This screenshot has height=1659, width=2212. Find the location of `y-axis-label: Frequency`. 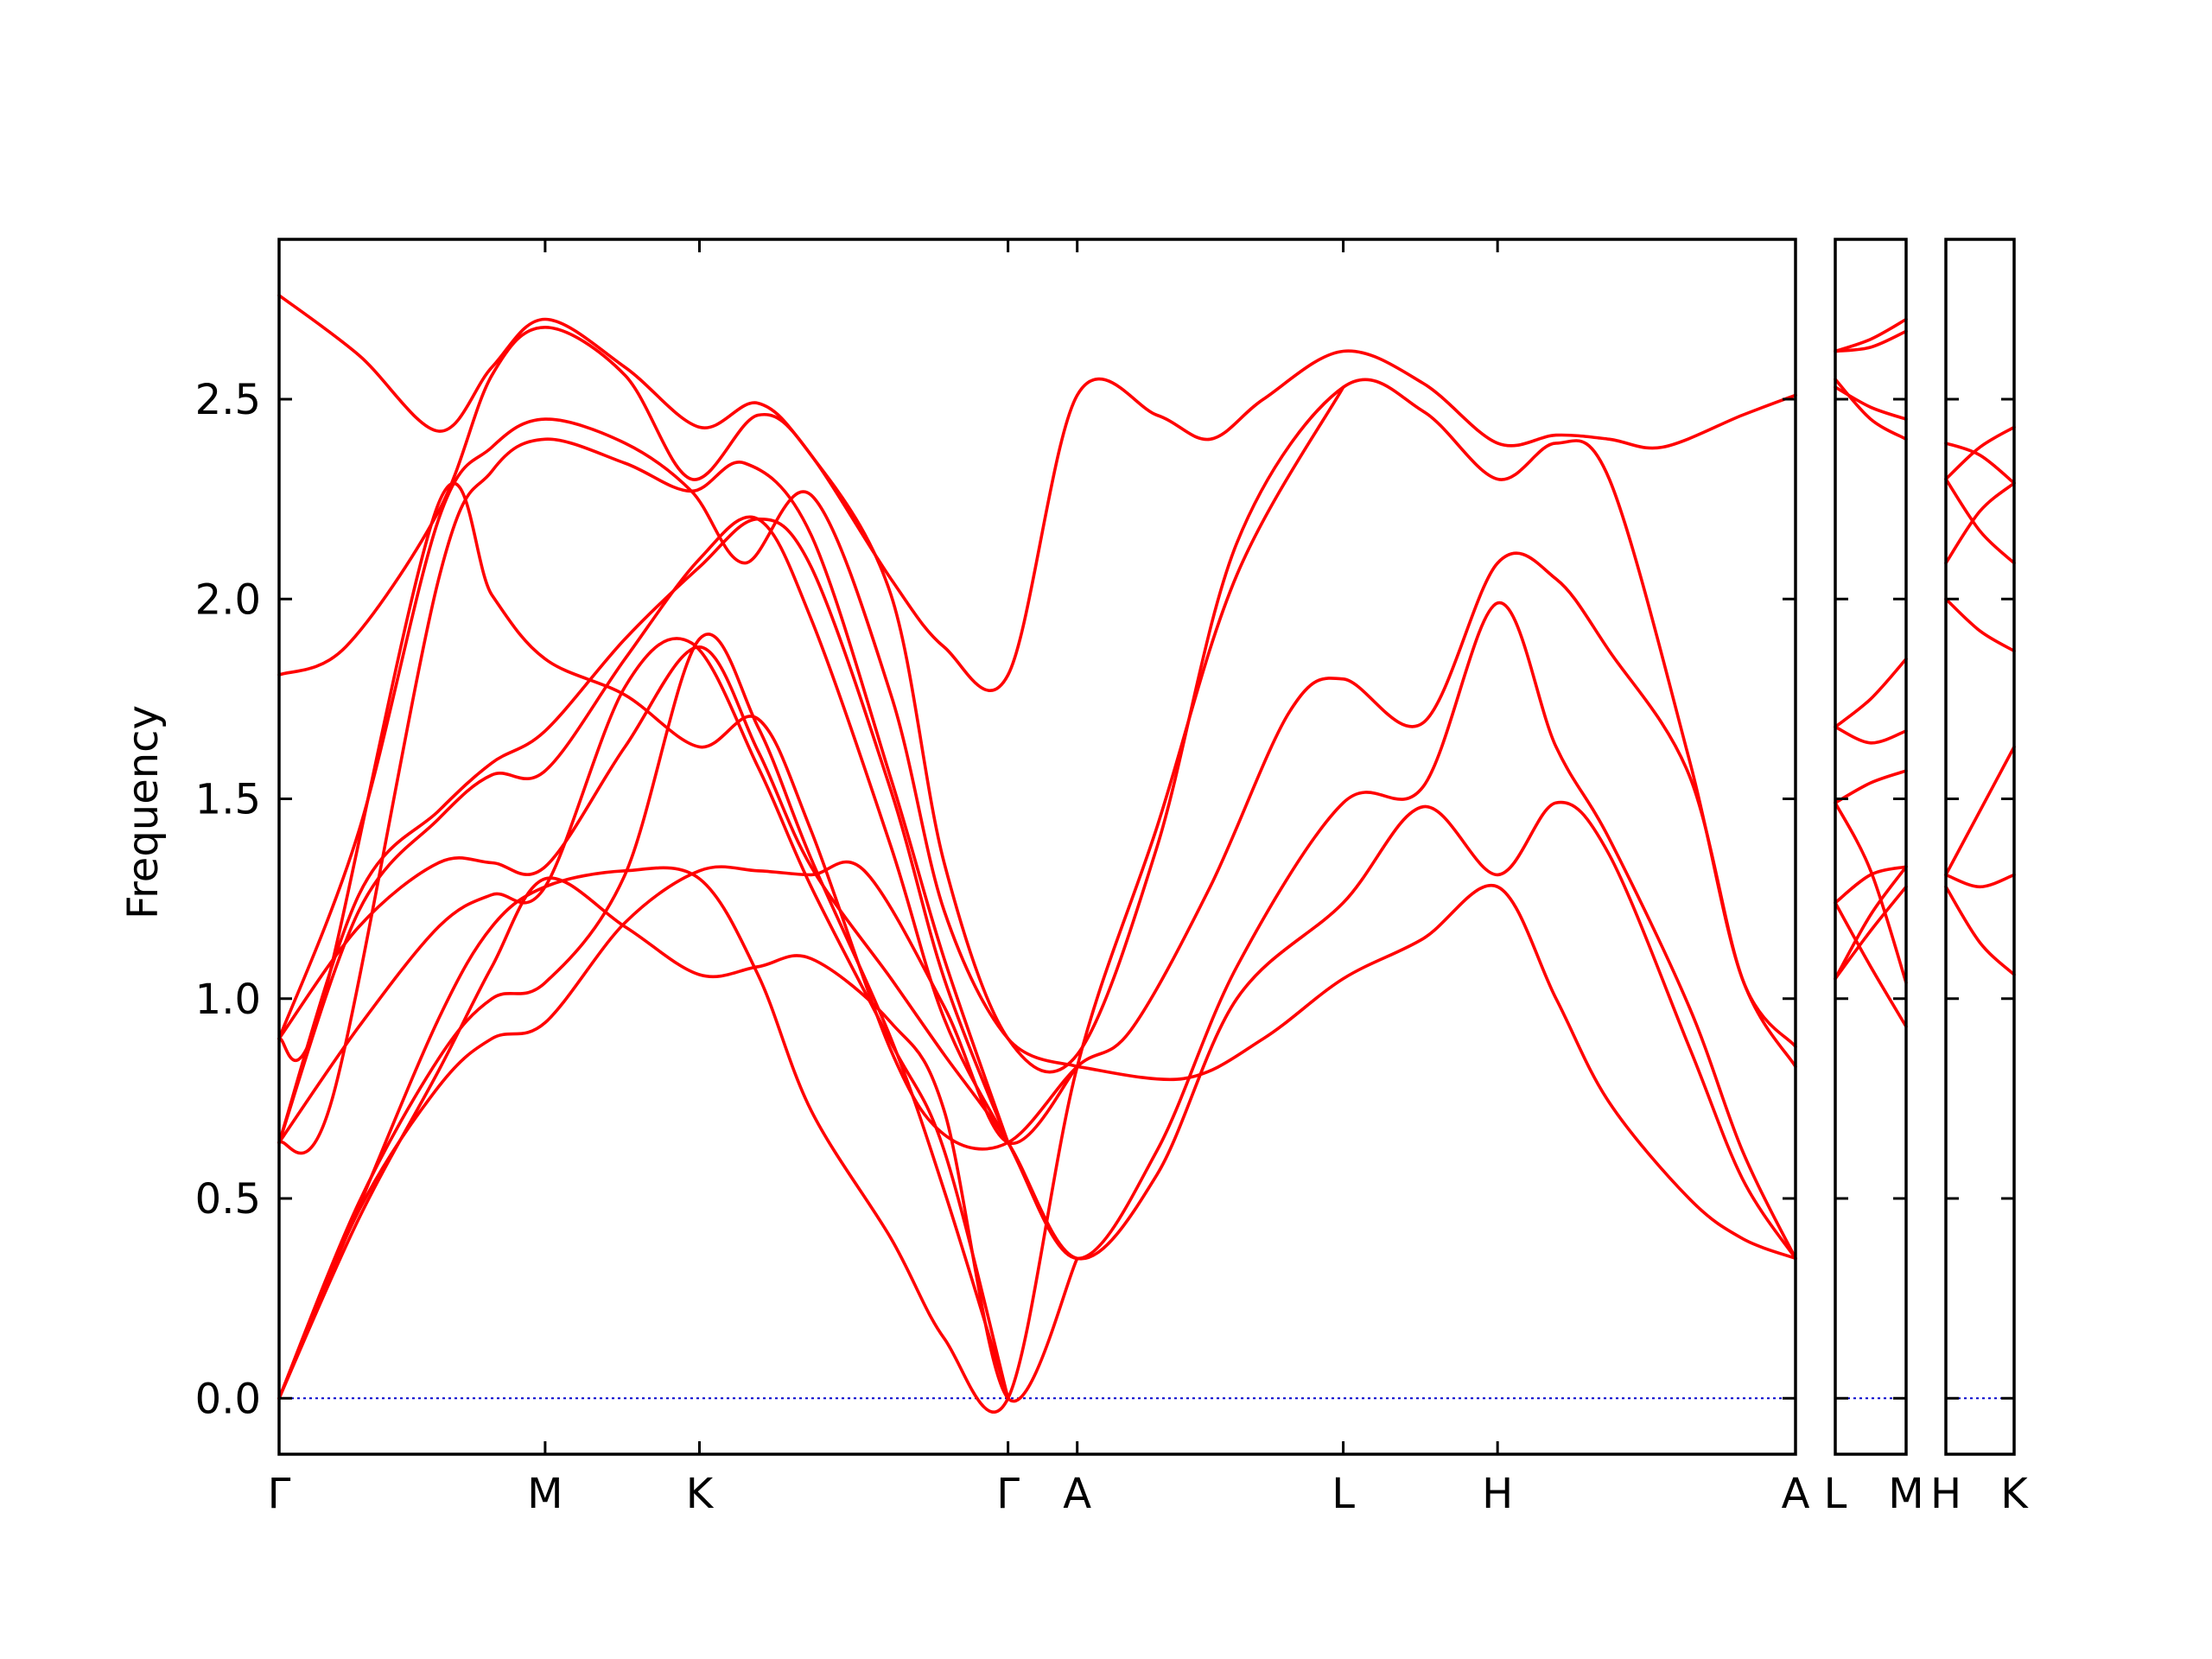

y-axis-label: Frequency is located at coordinates (143, 812).